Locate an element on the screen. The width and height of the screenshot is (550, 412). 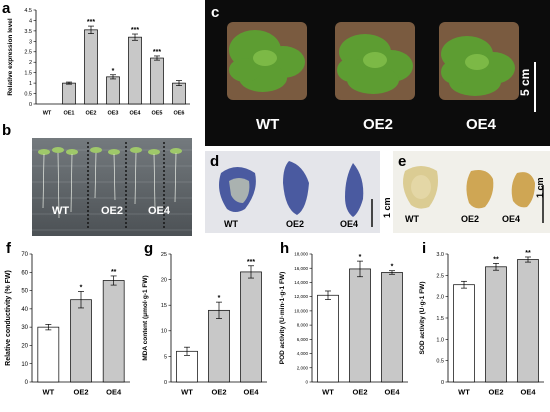
y-tick-label: 8,000 is located at coordinates (303, 325).